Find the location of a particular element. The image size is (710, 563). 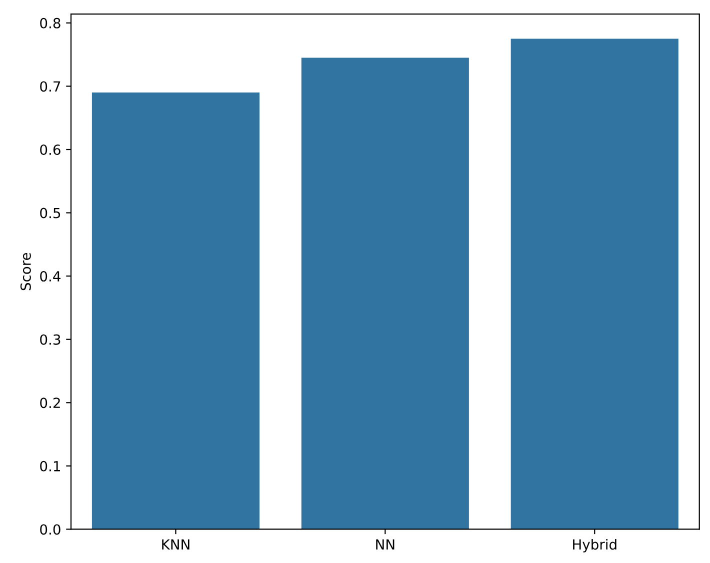

y-tick-label: 0.3 is located at coordinates (50, 339).